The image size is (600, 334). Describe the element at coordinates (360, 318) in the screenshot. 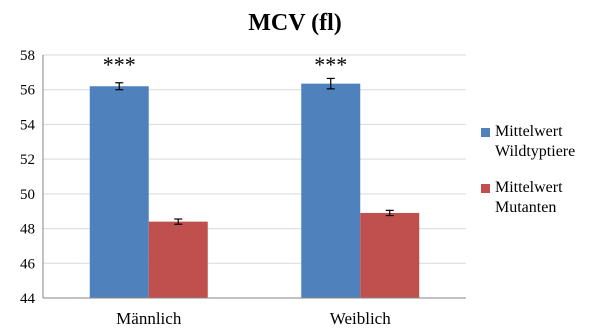

I see `x-category-label: Weiblich` at that location.